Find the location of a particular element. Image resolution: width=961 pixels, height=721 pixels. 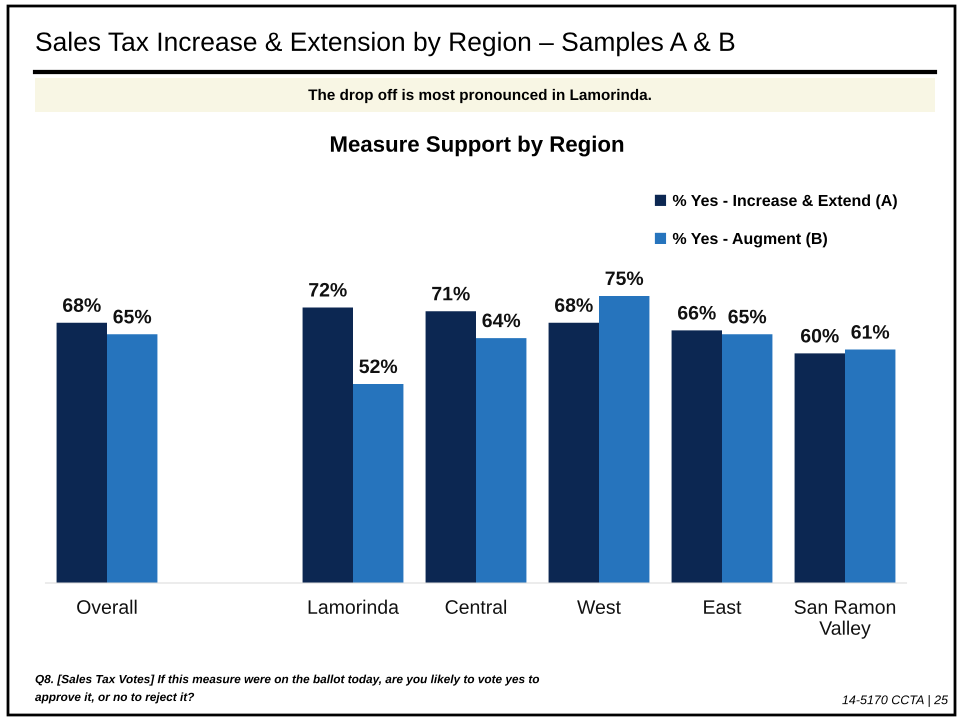

data-label: 60% is located at coordinates (820, 335).